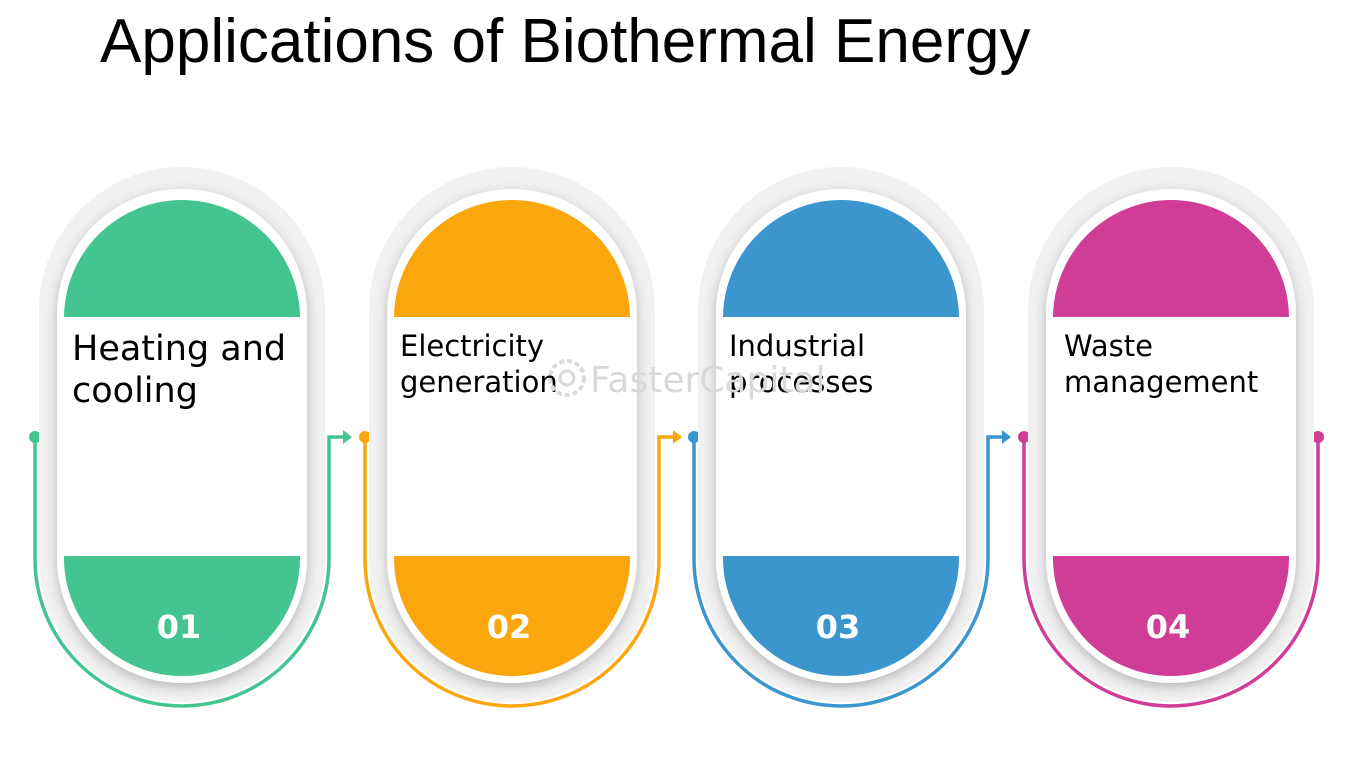 The width and height of the screenshot is (1350, 759). I want to click on page-title: Applications of Biothermal Energy, so click(565, 41).